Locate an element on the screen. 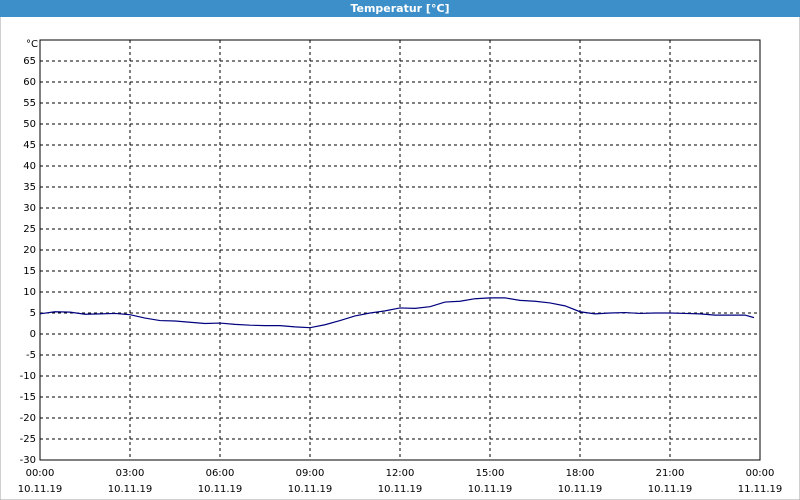 This screenshot has height=500, width=800. y-tick-label: 15 is located at coordinates (29, 271).